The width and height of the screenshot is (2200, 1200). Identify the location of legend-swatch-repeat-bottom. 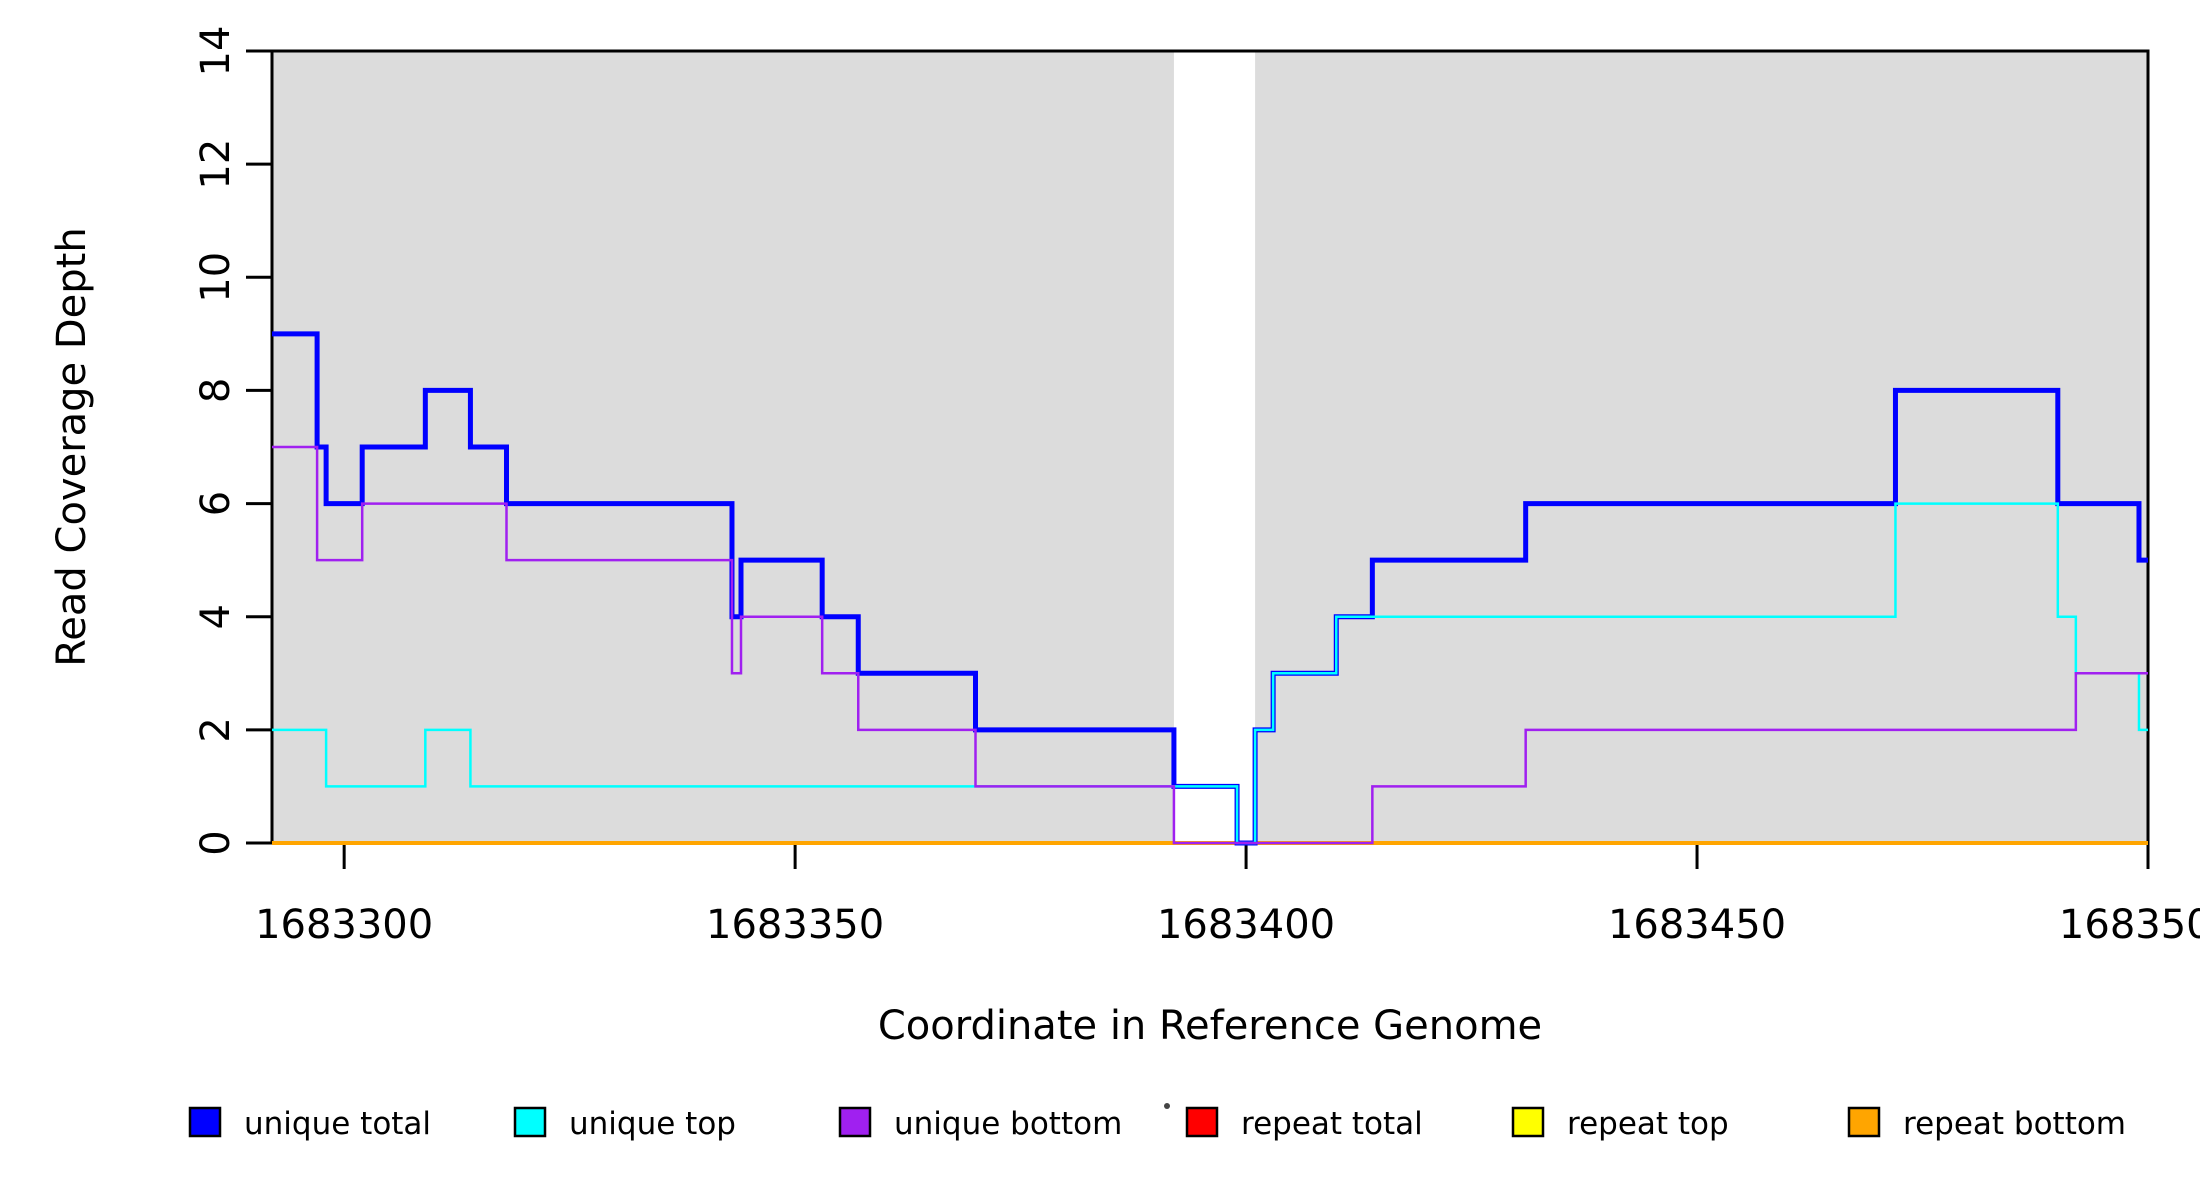
(1864, 1122).